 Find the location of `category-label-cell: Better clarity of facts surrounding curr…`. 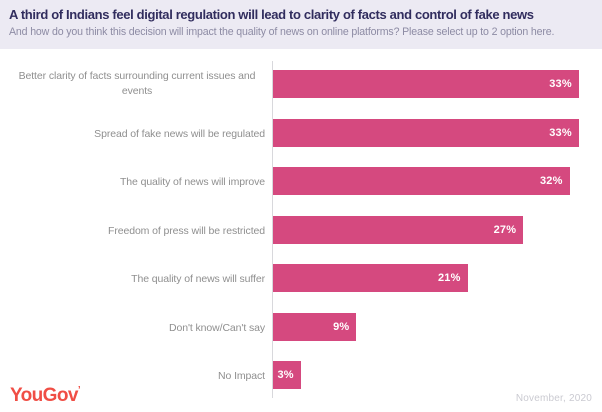

category-label-cell: Better clarity of facts surrounding curr… is located at coordinates (132, 84).